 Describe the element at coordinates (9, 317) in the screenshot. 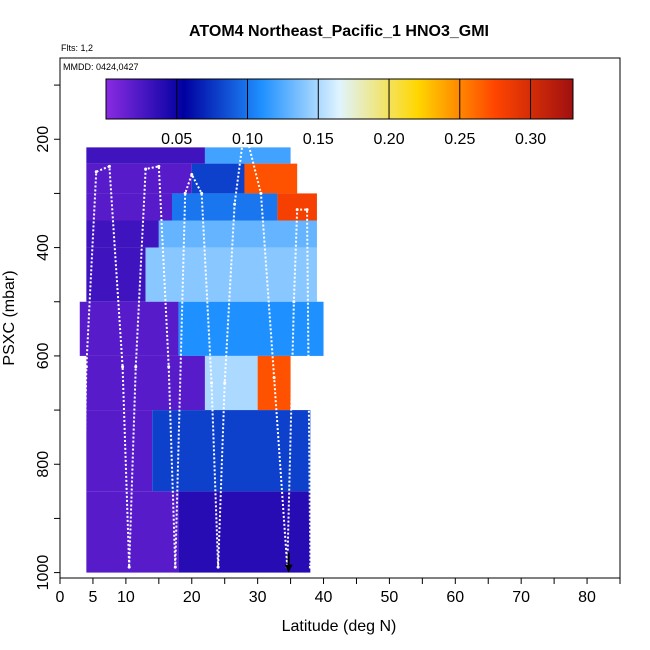

I see `y-axis-label: PSXC (mbar)` at that location.